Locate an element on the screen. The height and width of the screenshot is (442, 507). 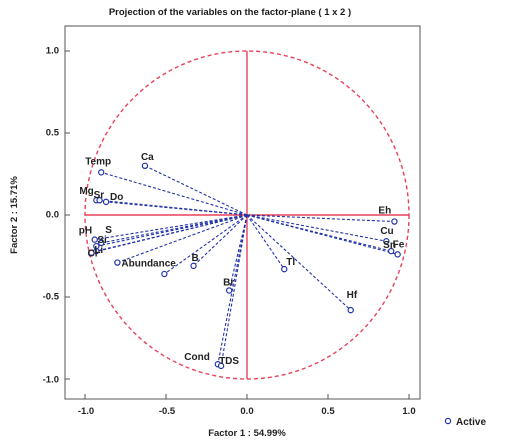
legend-label: Active is located at coordinates (471, 422).